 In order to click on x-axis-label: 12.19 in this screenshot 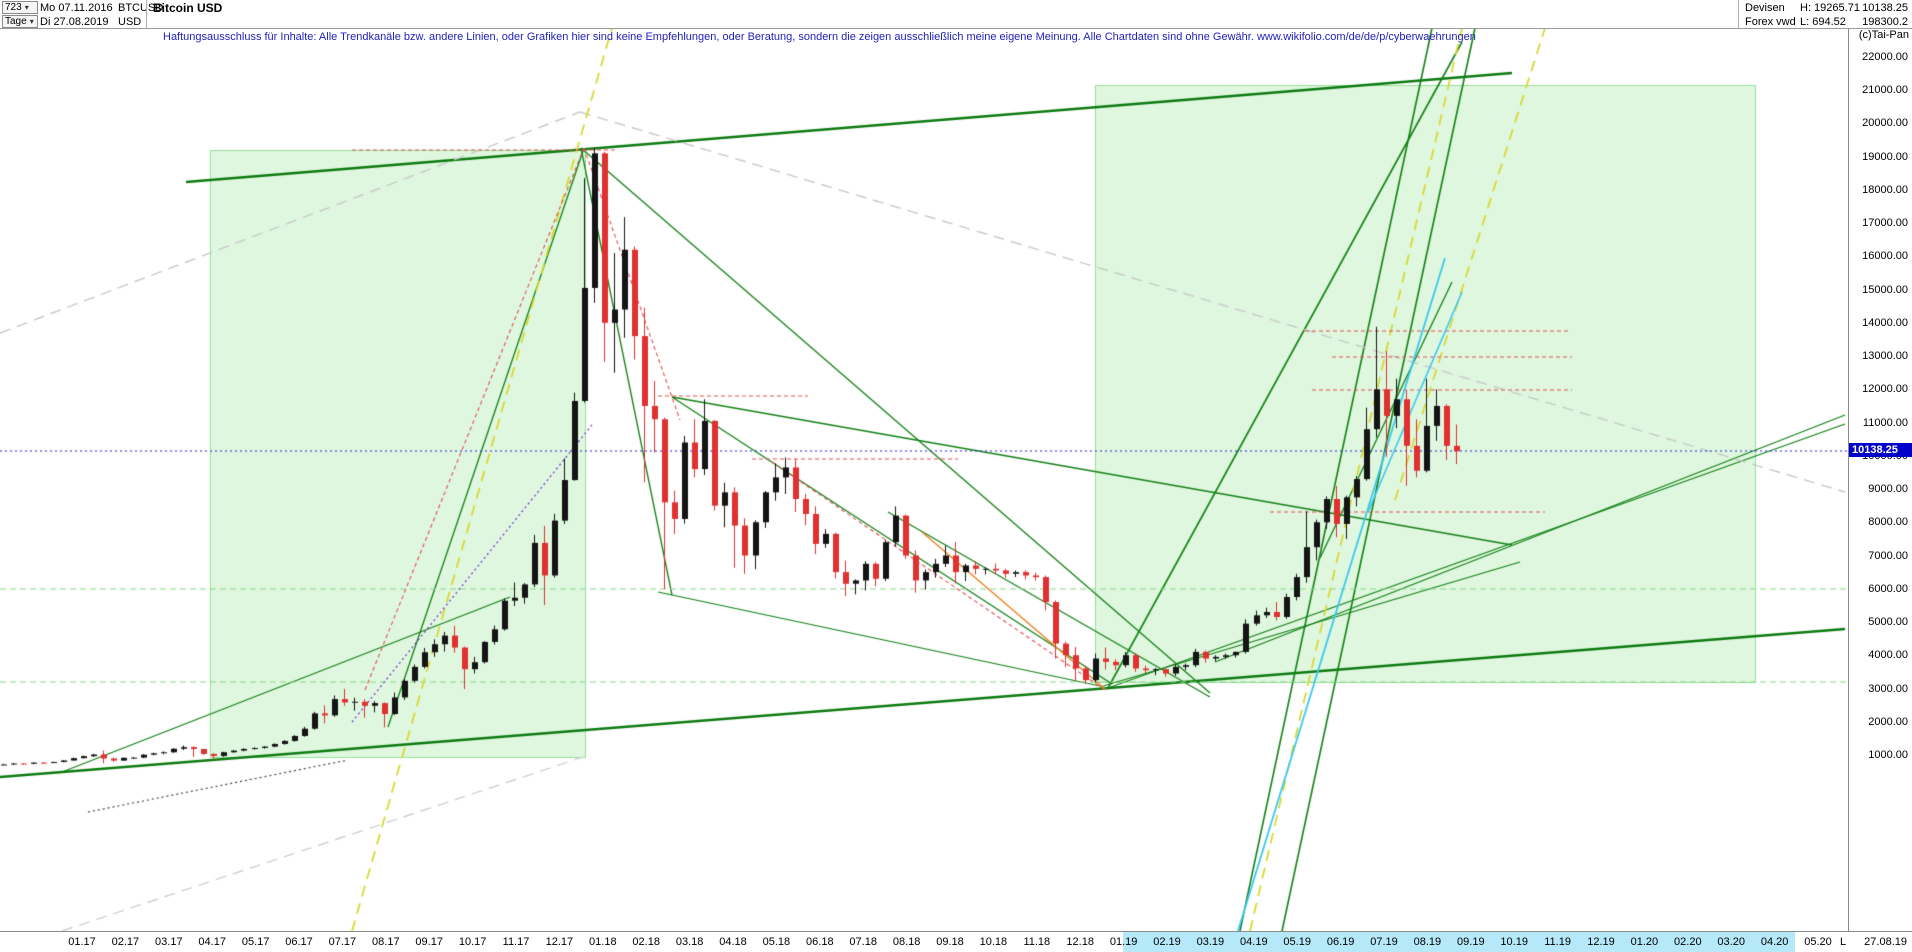, I will do `click(1601, 942)`.